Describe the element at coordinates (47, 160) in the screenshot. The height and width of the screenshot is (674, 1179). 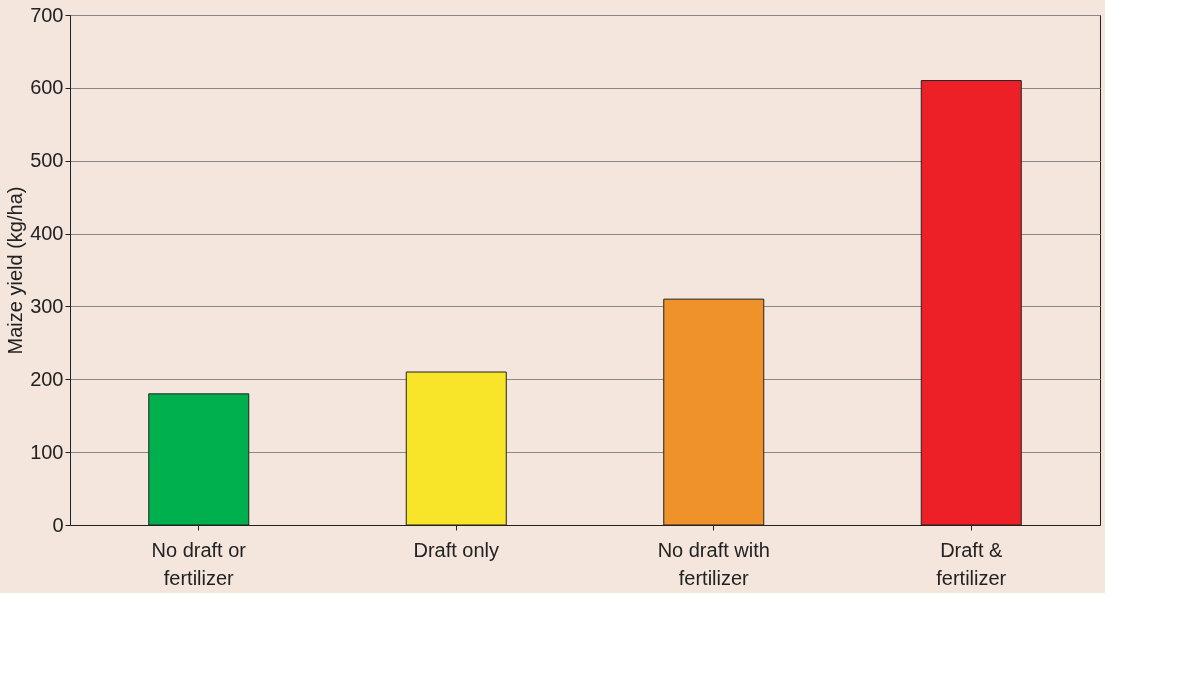
I see `y-tick-label: 500` at that location.